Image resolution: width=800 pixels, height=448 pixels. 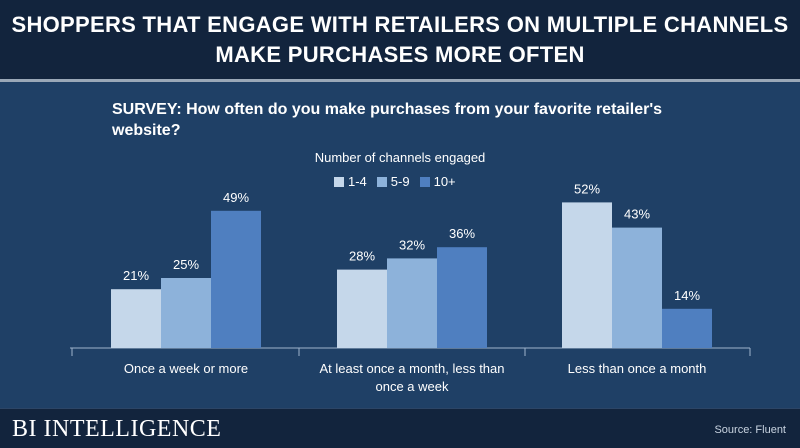 I want to click on source-note: Source: Fluent, so click(x=750, y=430).